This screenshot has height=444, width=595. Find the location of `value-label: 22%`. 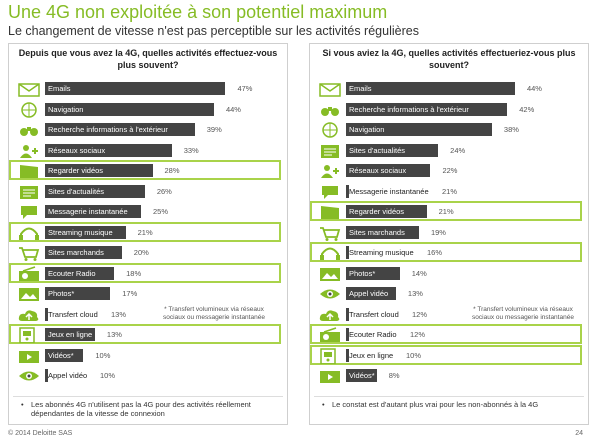

value-label: 22% is located at coordinates (450, 170).